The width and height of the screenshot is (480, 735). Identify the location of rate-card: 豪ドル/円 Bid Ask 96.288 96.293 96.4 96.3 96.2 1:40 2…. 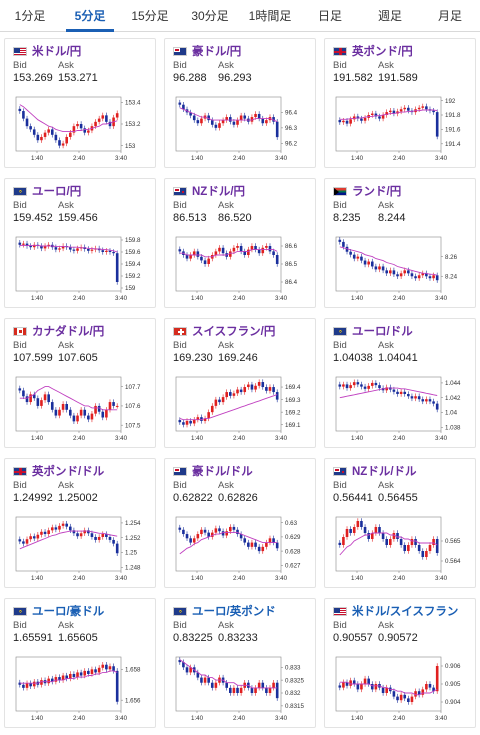
(240, 103).